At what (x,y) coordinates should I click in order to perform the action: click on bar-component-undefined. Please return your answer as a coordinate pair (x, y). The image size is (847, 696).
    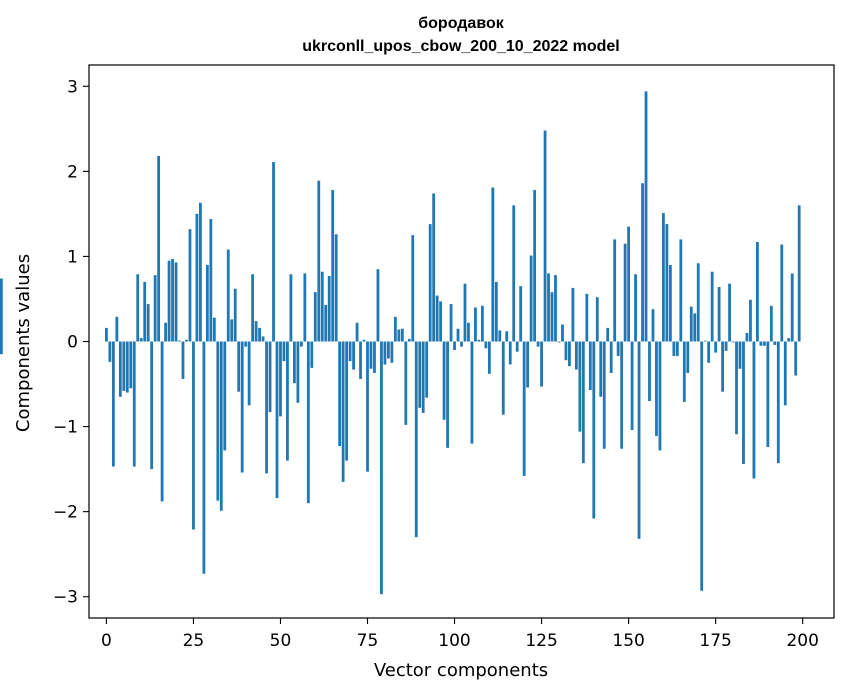
    Looking at the image, I should click on (1, 348).